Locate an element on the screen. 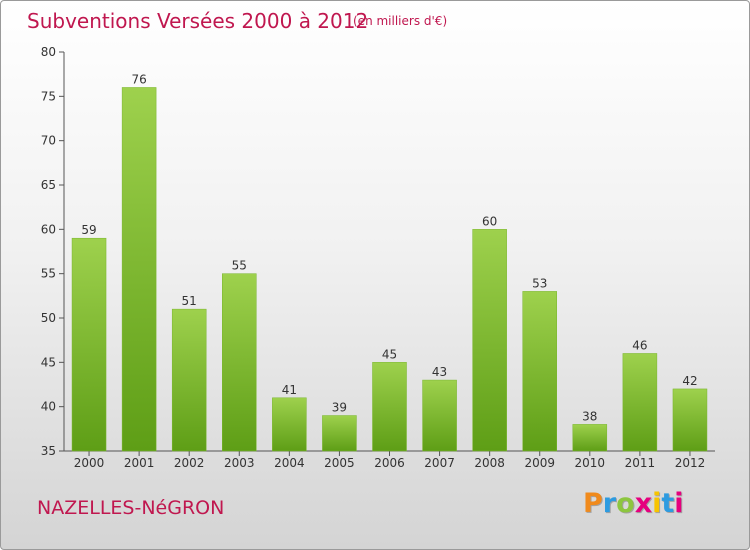 The image size is (750, 550). y-tick-label: 35 is located at coordinates (48, 451).